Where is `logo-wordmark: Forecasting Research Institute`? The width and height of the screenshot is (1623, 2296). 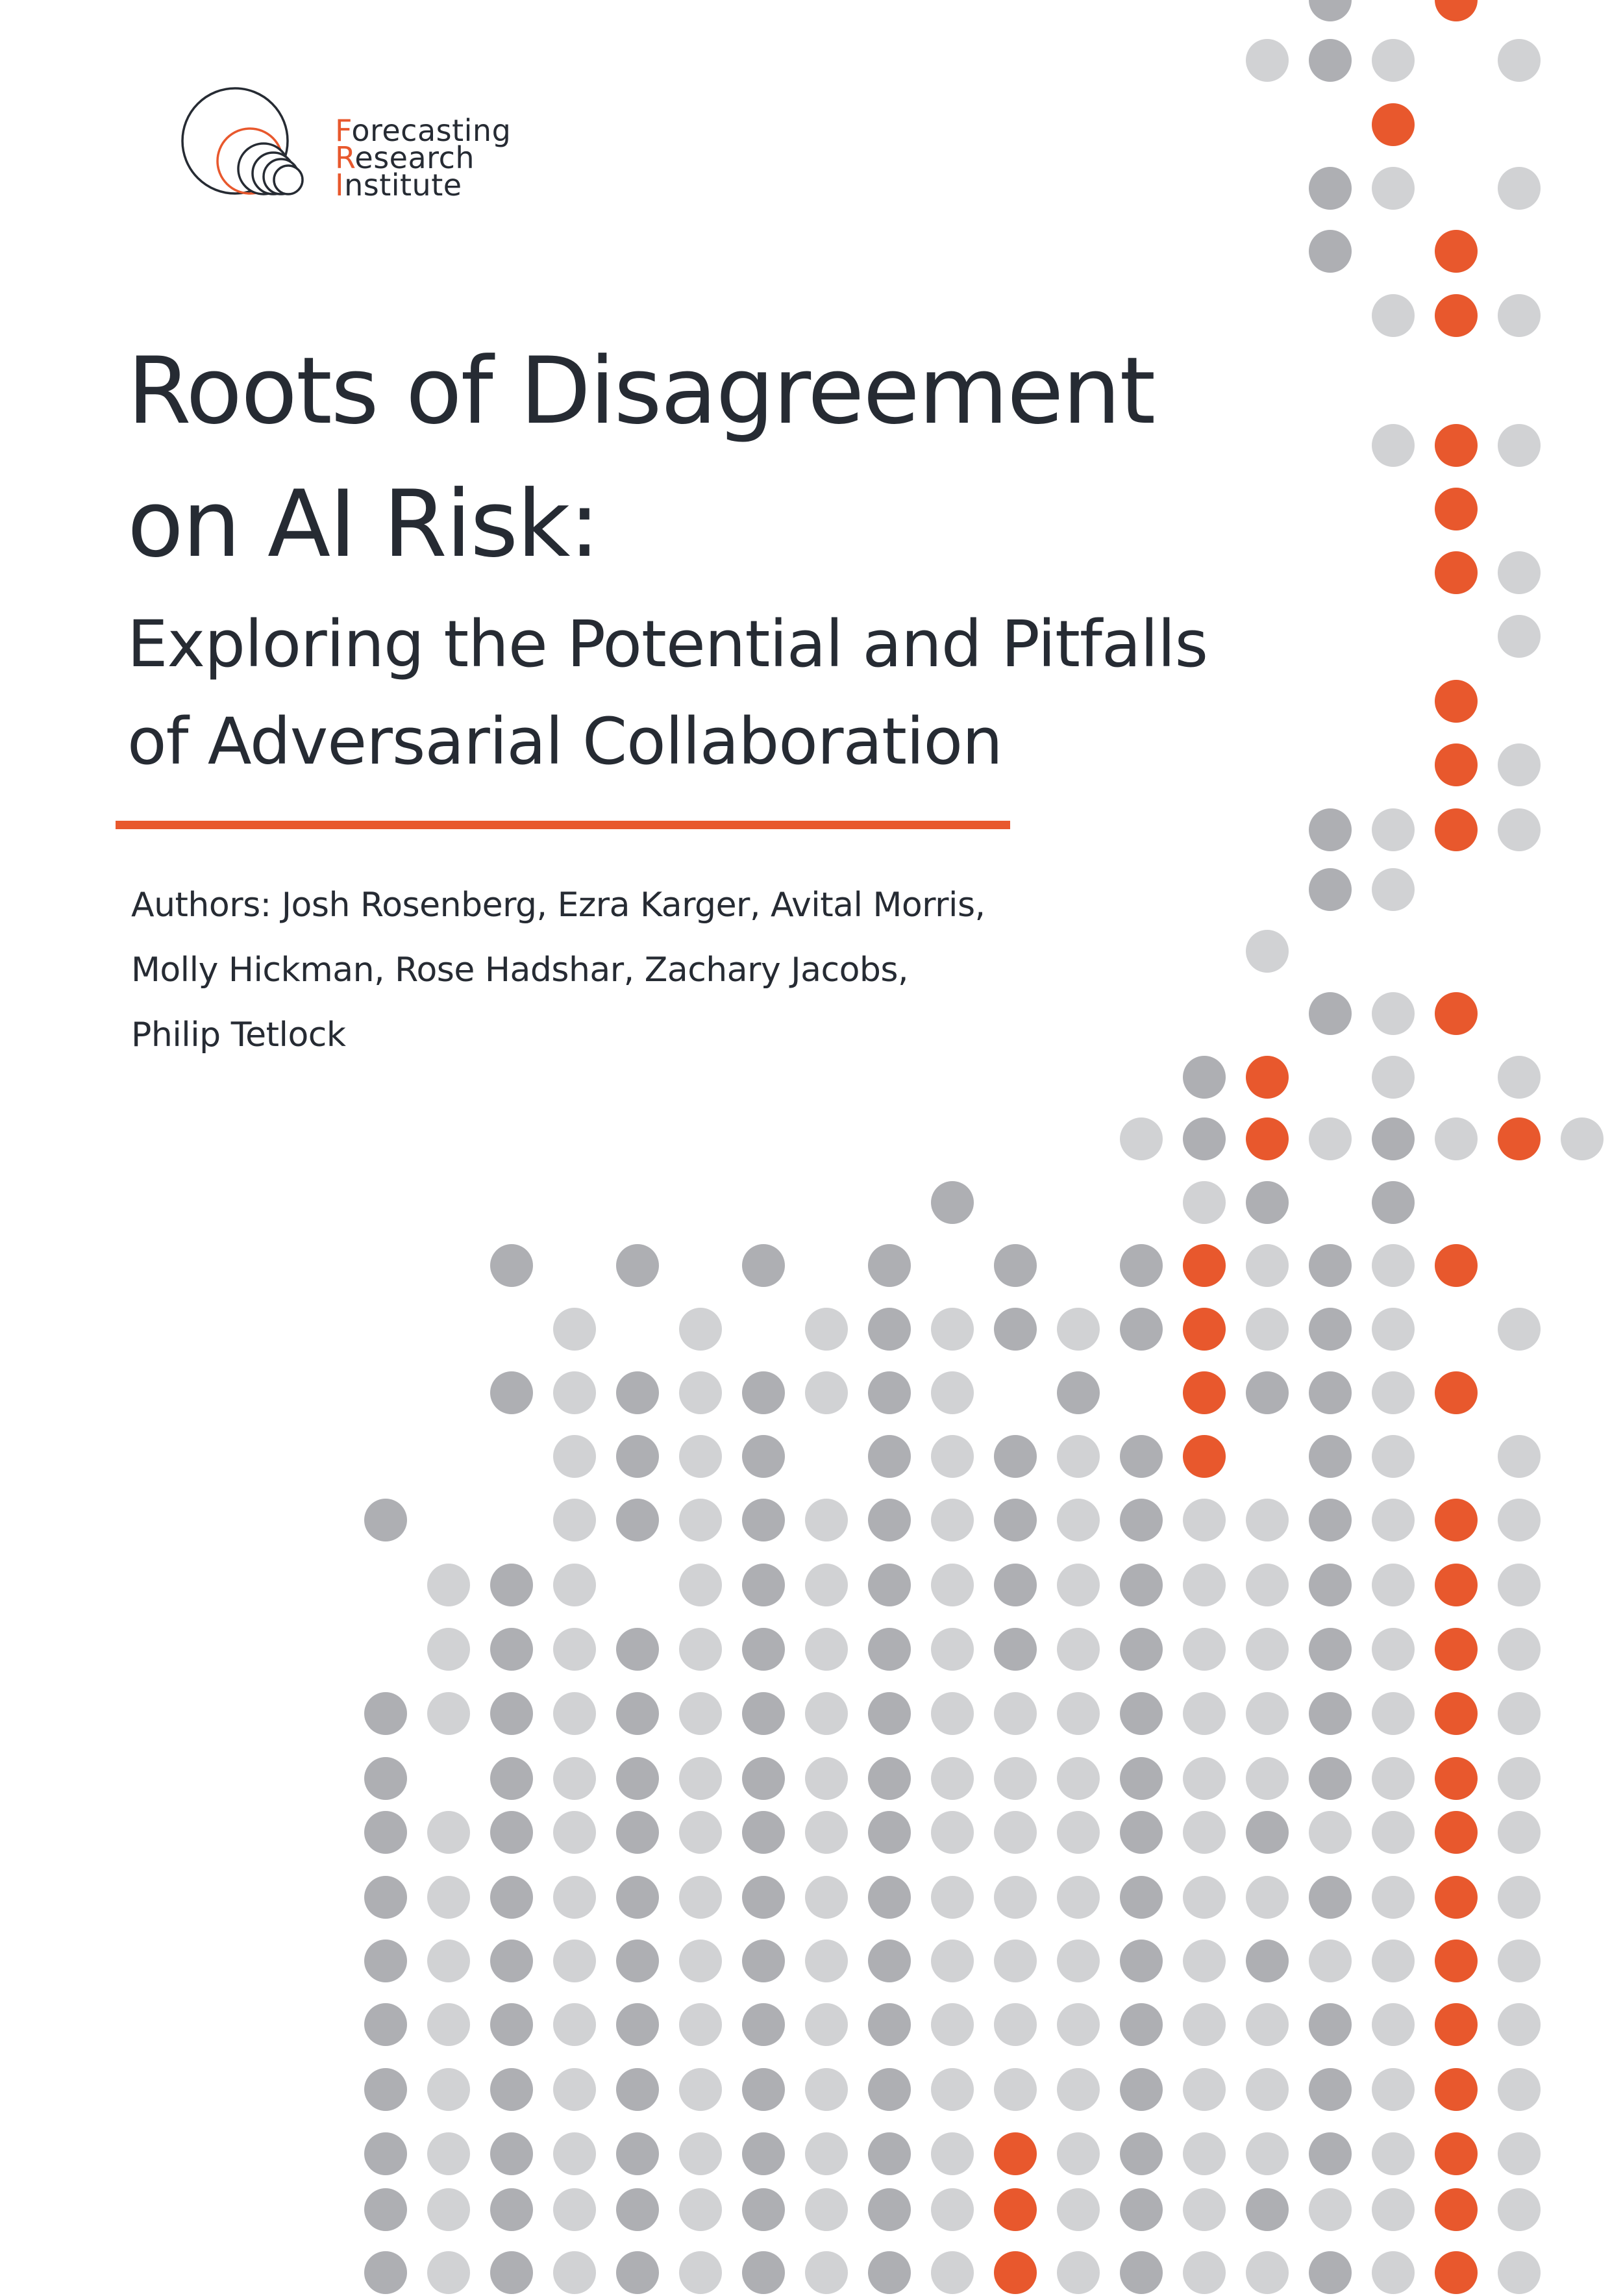 logo-wordmark: Forecasting Research Institute is located at coordinates (423, 159).